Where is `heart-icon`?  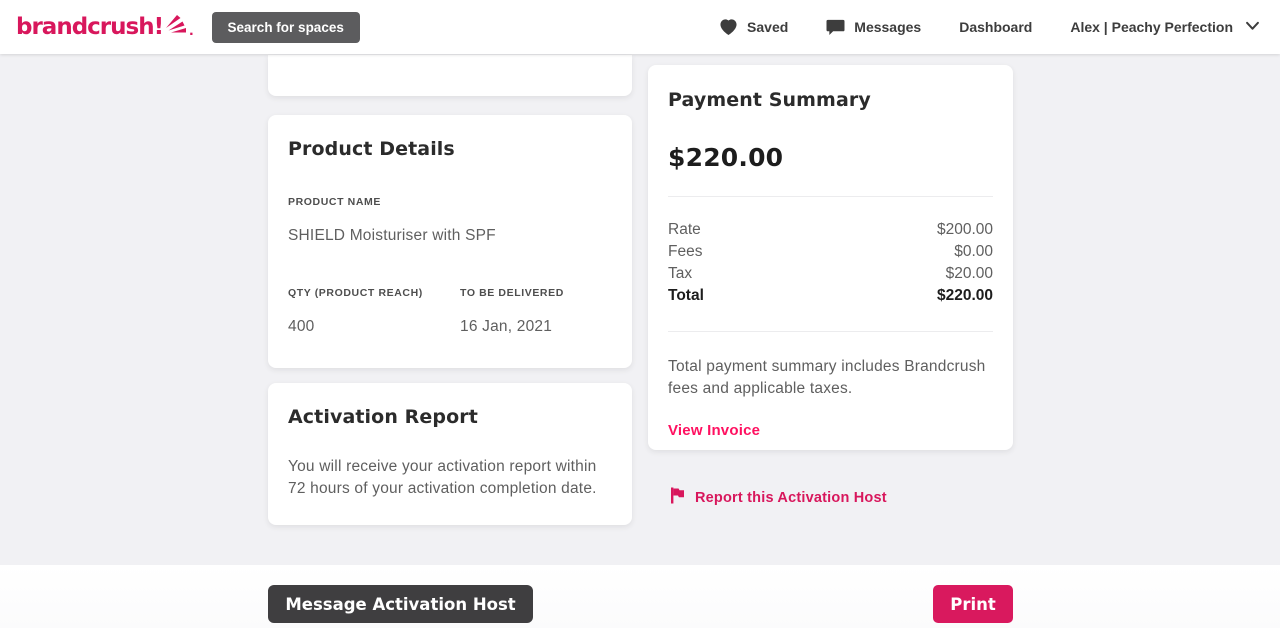 heart-icon is located at coordinates (728, 27).